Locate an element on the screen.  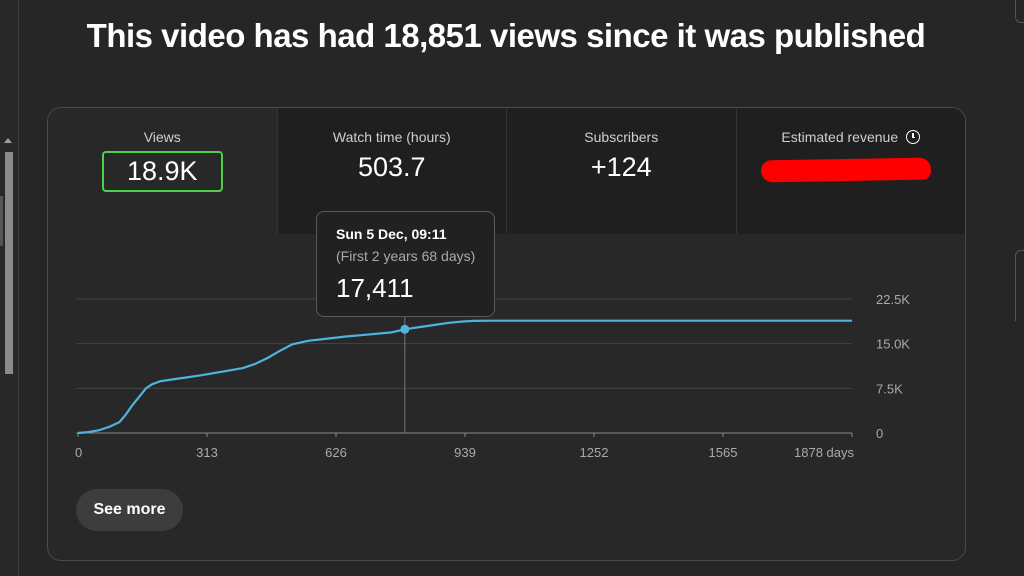
tab-subscribers: Subscribers +124 is located at coordinates (621, 171).